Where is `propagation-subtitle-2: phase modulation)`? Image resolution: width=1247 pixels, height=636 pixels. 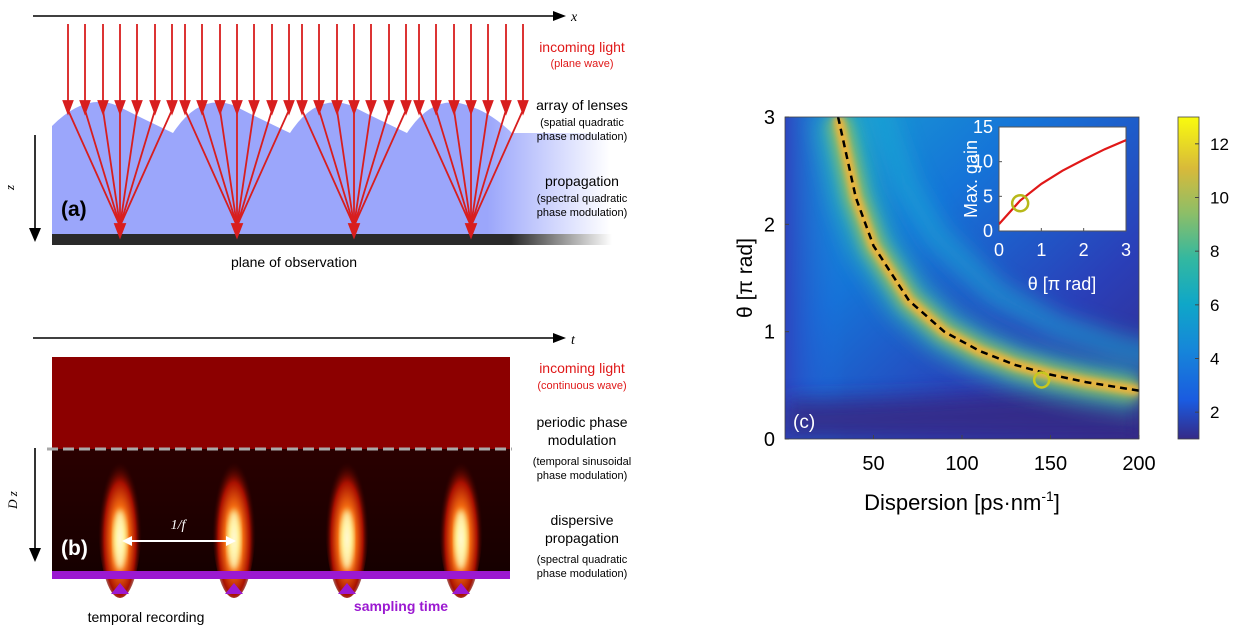 propagation-subtitle-2: phase modulation) is located at coordinates (582, 213).